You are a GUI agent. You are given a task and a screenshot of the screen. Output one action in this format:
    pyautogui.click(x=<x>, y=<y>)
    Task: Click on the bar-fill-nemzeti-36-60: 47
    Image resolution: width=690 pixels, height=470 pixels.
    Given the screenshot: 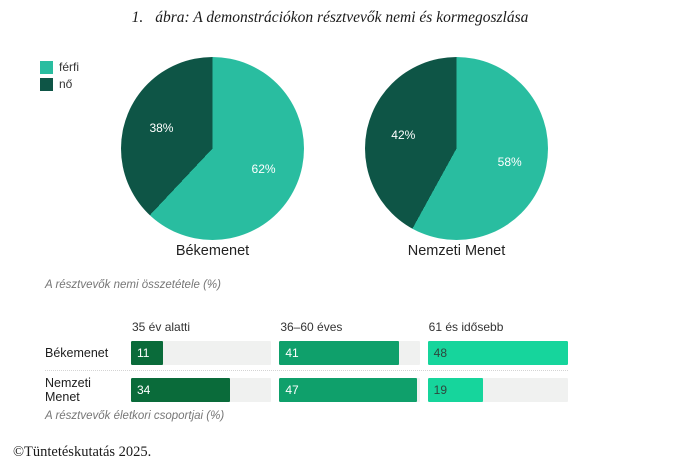 What is the action you would take?
    pyautogui.click(x=348, y=390)
    